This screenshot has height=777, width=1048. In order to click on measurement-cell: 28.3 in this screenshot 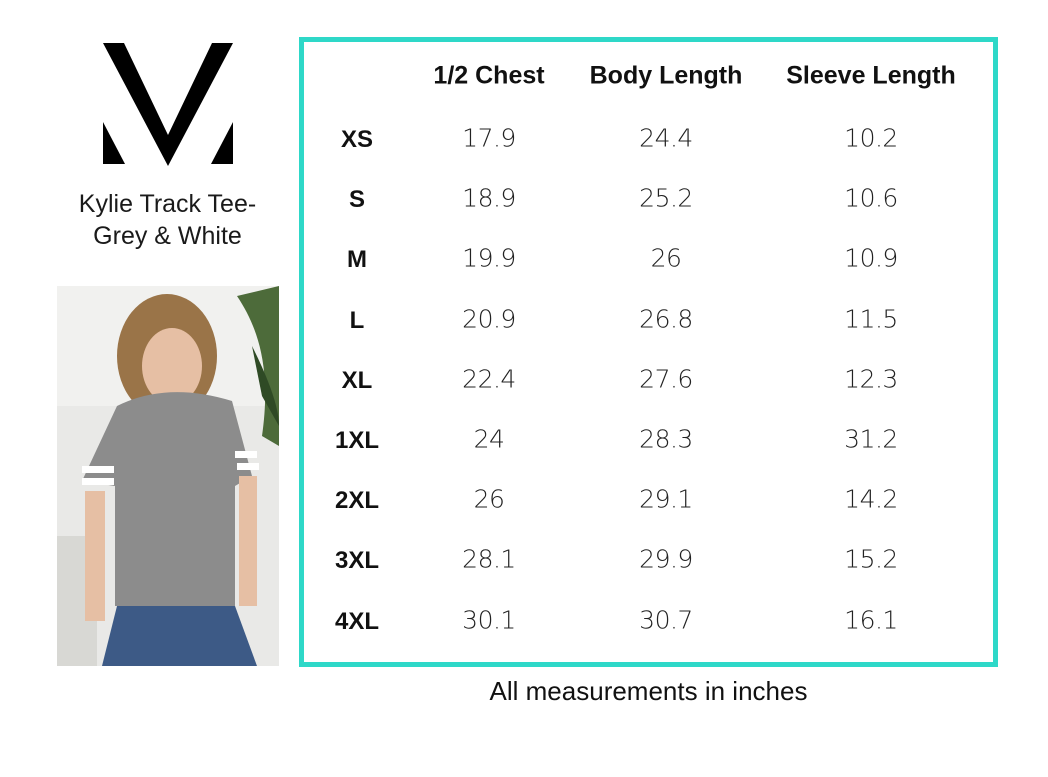, I will do `click(666, 439)`.